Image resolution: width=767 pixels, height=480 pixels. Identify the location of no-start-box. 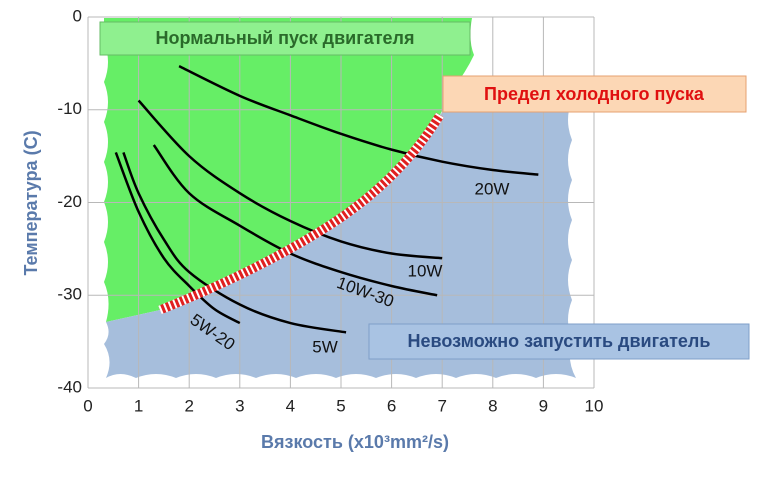
(559, 341).